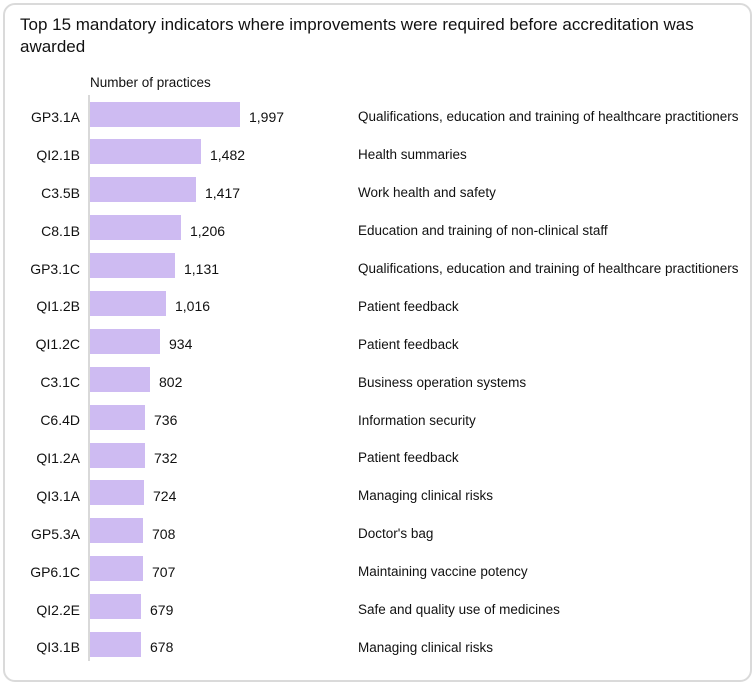  I want to click on bar-value-label: 1,997, so click(267, 116).